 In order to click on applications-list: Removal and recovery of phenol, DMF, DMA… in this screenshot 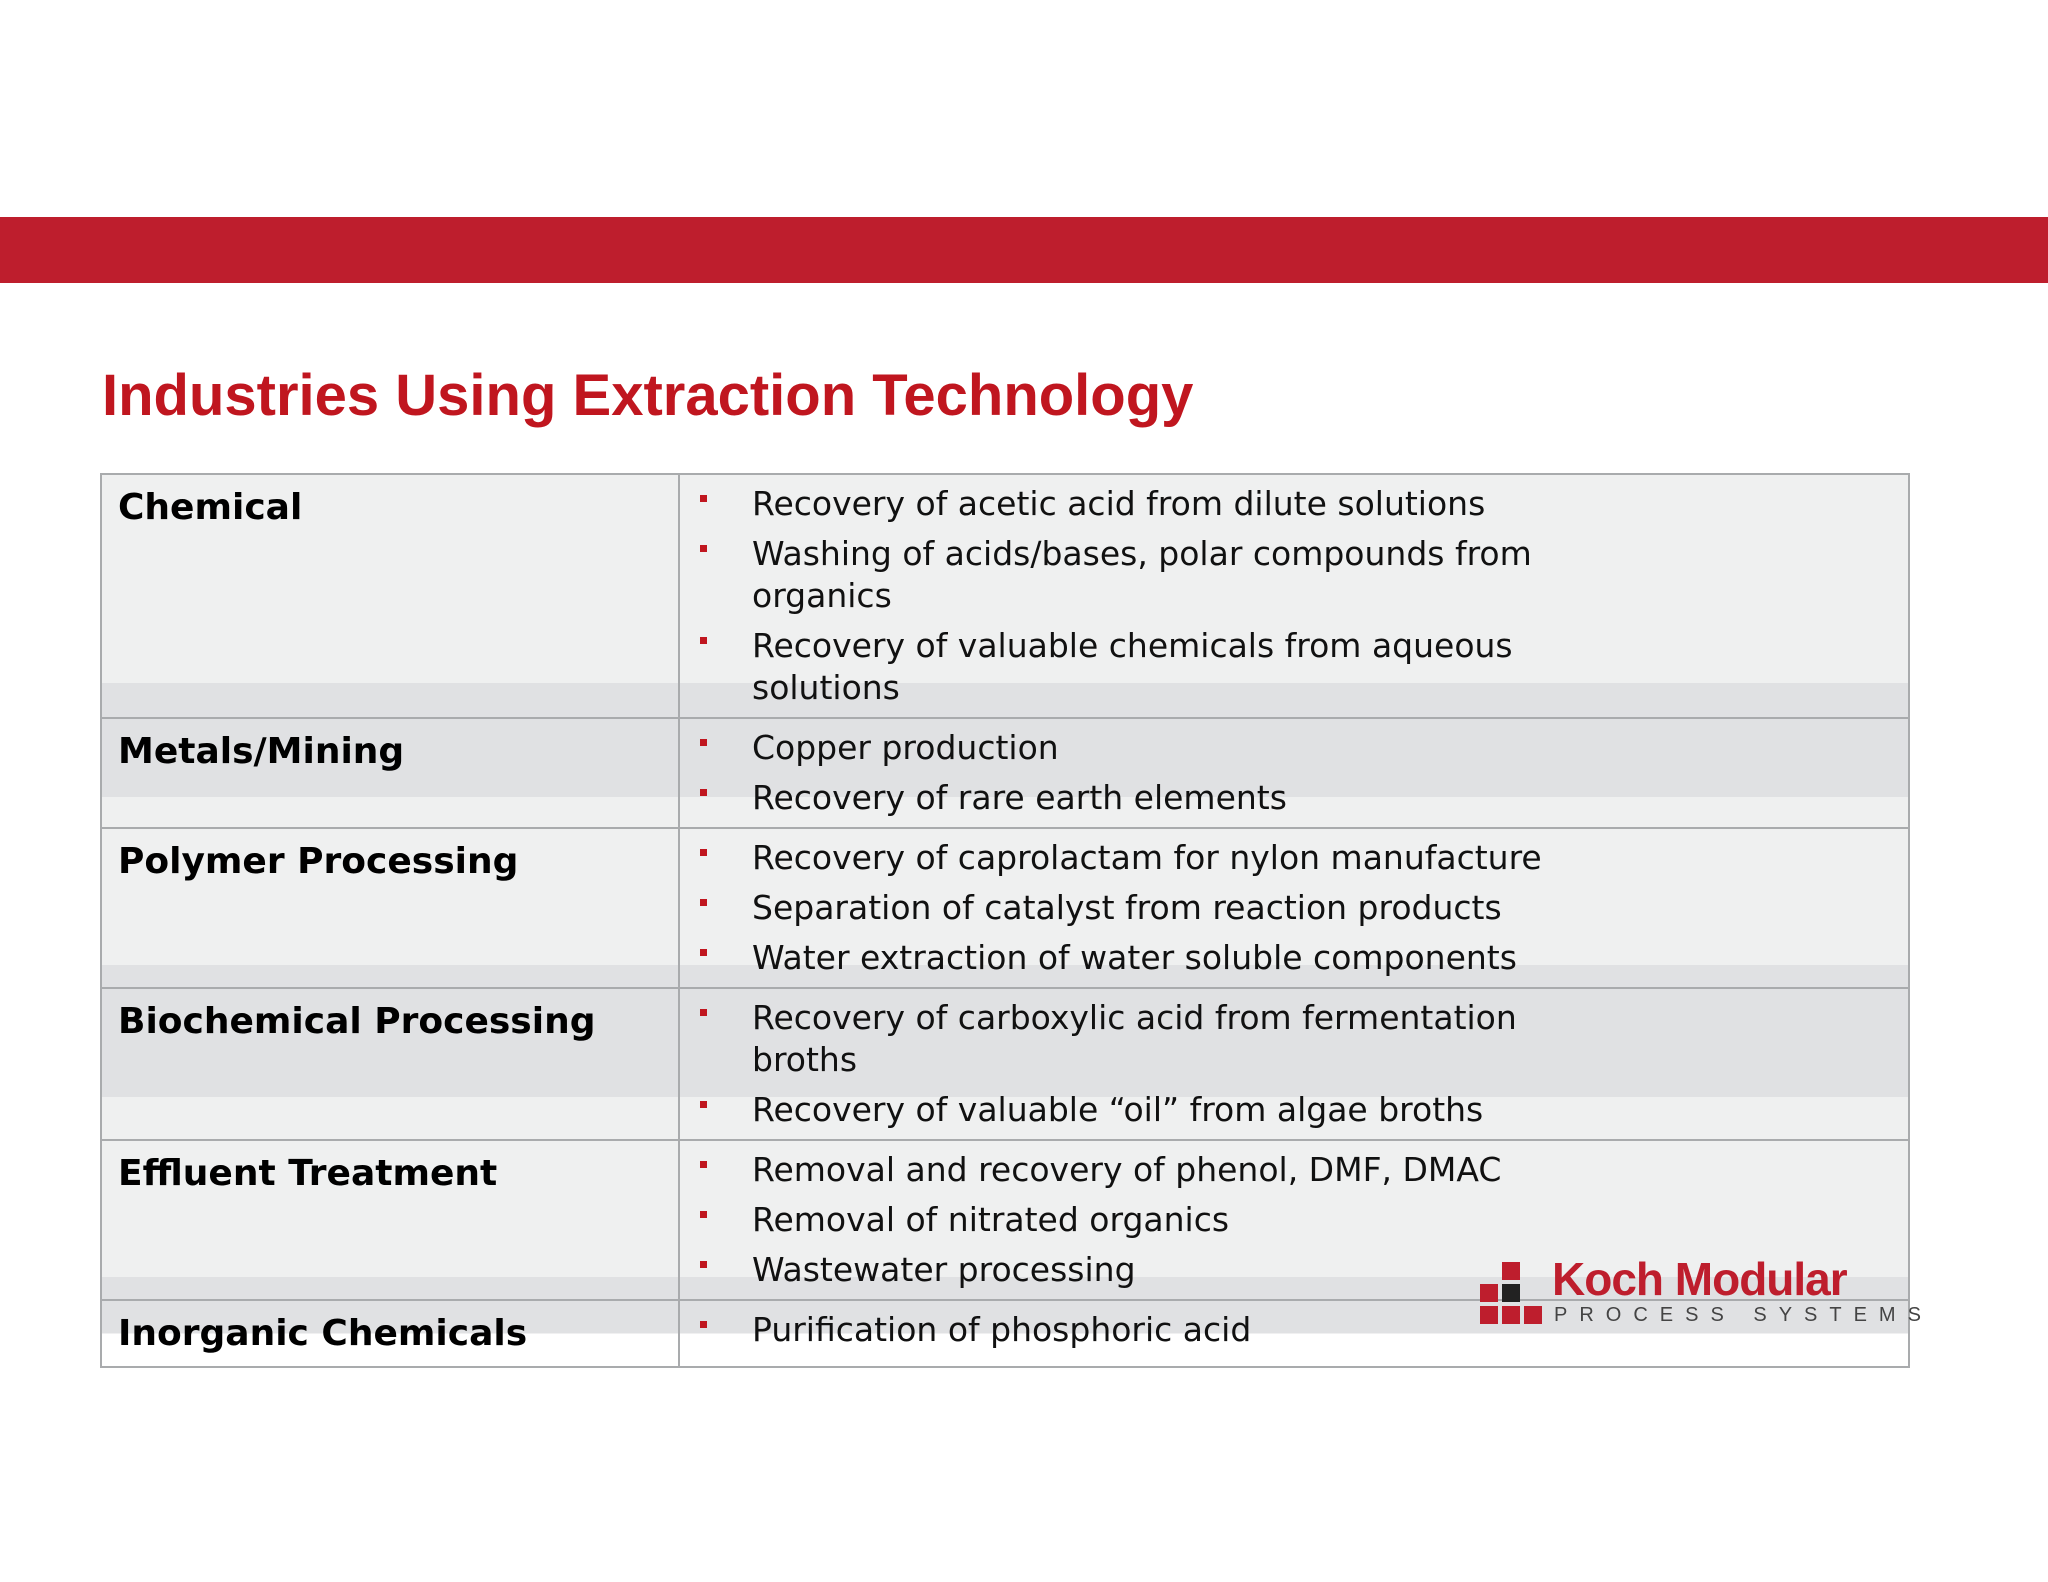, I will do `click(1294, 1220)`.